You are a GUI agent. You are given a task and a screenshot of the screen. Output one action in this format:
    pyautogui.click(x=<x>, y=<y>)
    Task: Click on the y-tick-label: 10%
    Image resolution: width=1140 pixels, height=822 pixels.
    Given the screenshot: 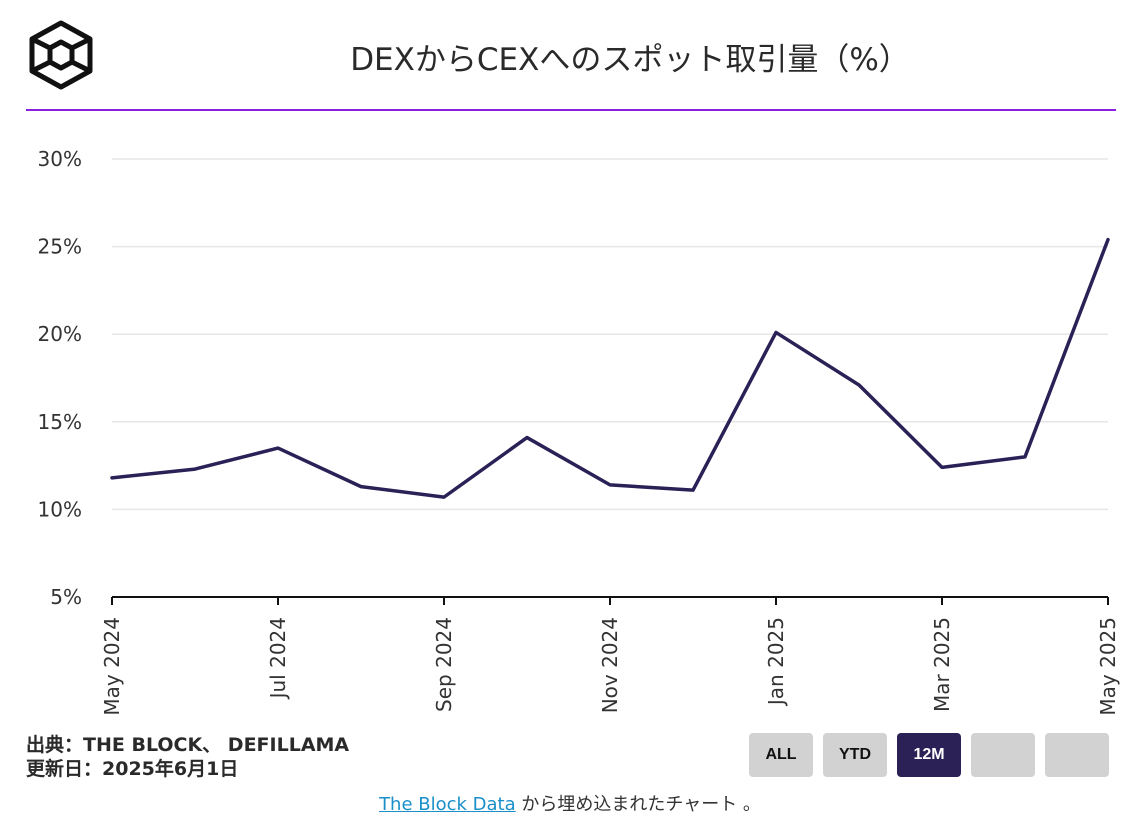 What is the action you would take?
    pyautogui.click(x=60, y=509)
    